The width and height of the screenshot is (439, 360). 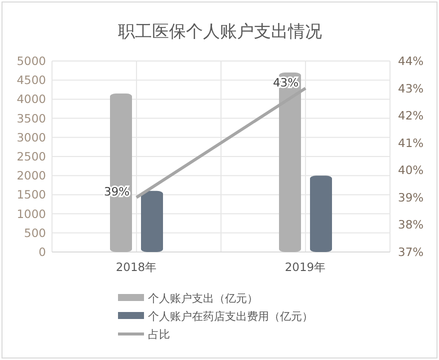 What do you see at coordinates (159, 334) in the screenshot?
I see `legend-label: 占比` at bounding box center [159, 334].